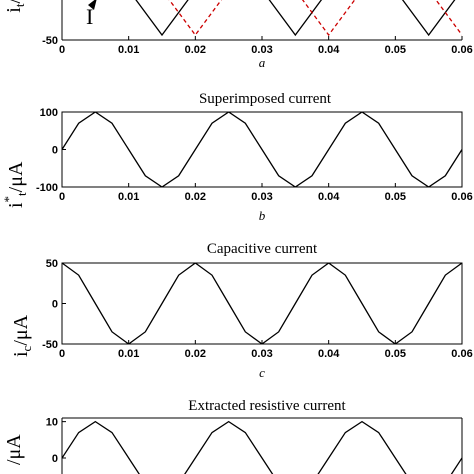  I want to click on panel-b-plot-clip, so click(262, 149).